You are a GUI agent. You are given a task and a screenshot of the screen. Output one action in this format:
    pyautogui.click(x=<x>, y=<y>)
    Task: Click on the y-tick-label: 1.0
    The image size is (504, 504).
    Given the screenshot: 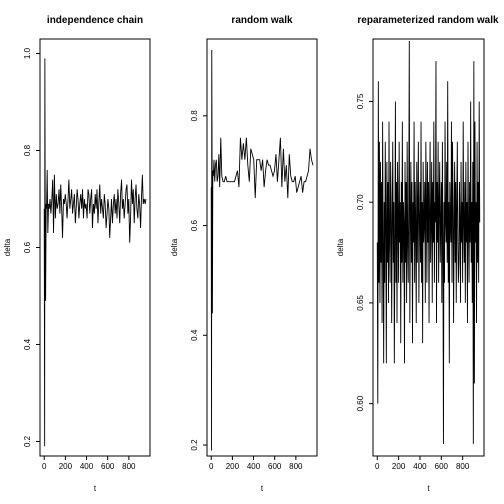 What is the action you would take?
    pyautogui.click(x=27, y=53)
    